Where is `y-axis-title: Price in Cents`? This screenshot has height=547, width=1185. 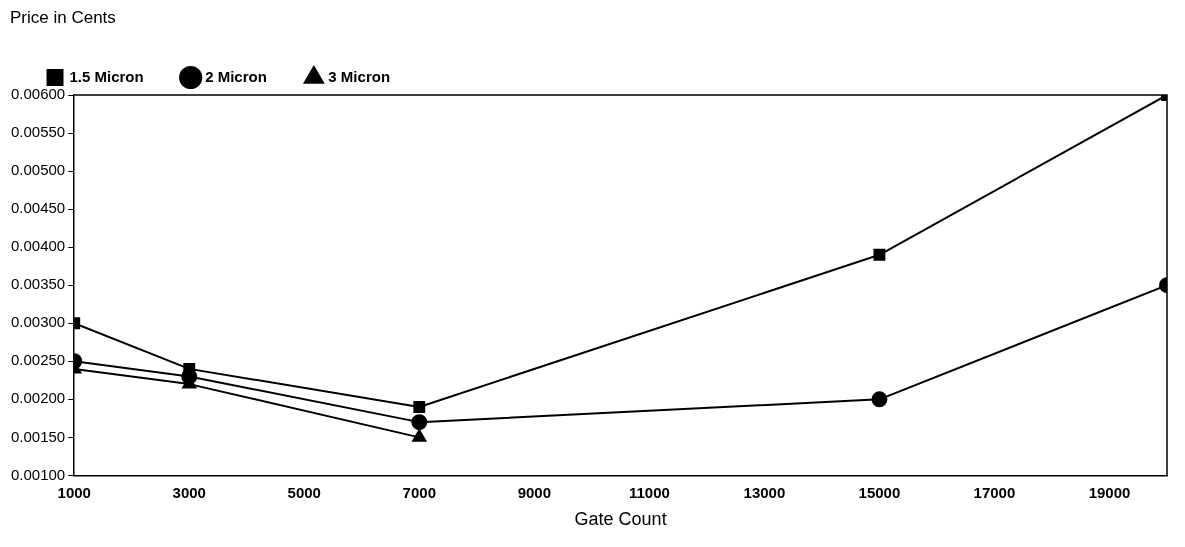
y-axis-title: Price in Cents is located at coordinates (63, 18).